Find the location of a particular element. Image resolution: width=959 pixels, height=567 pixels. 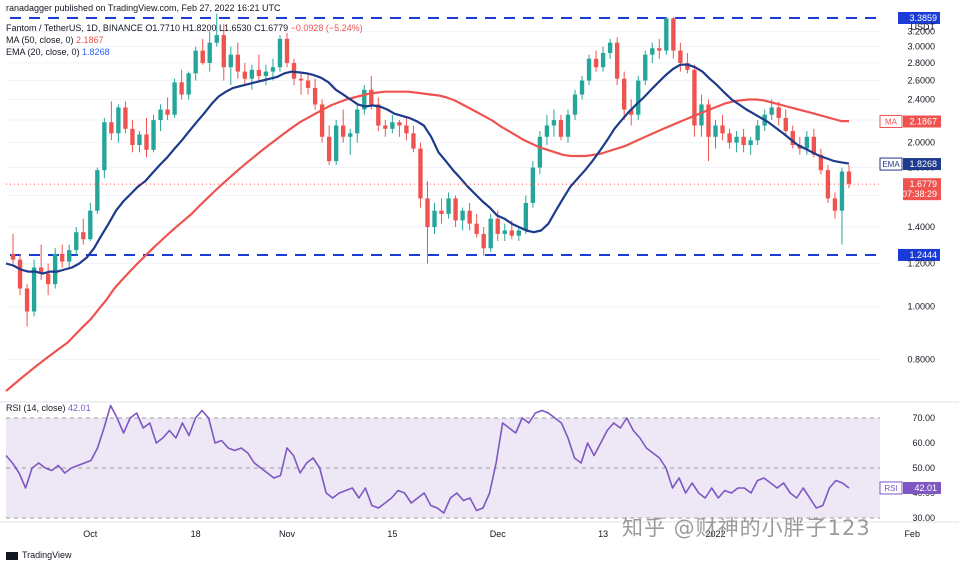

price-tick-label: 0.8000 is located at coordinates (921, 360).